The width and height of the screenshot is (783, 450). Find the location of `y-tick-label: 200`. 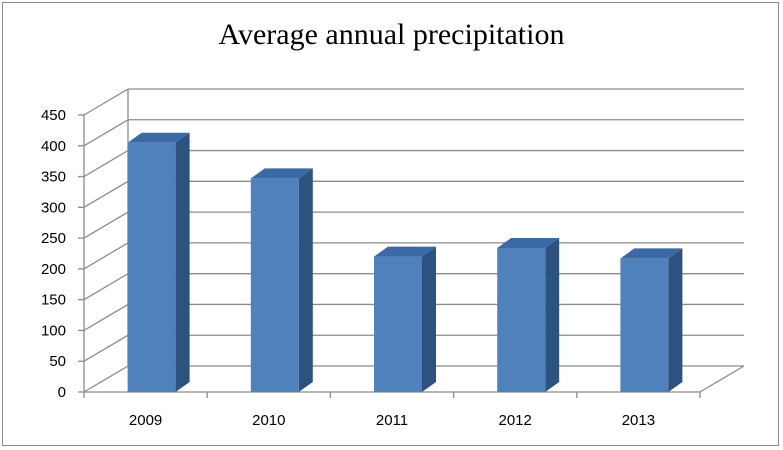

y-tick-label: 200 is located at coordinates (53, 269).